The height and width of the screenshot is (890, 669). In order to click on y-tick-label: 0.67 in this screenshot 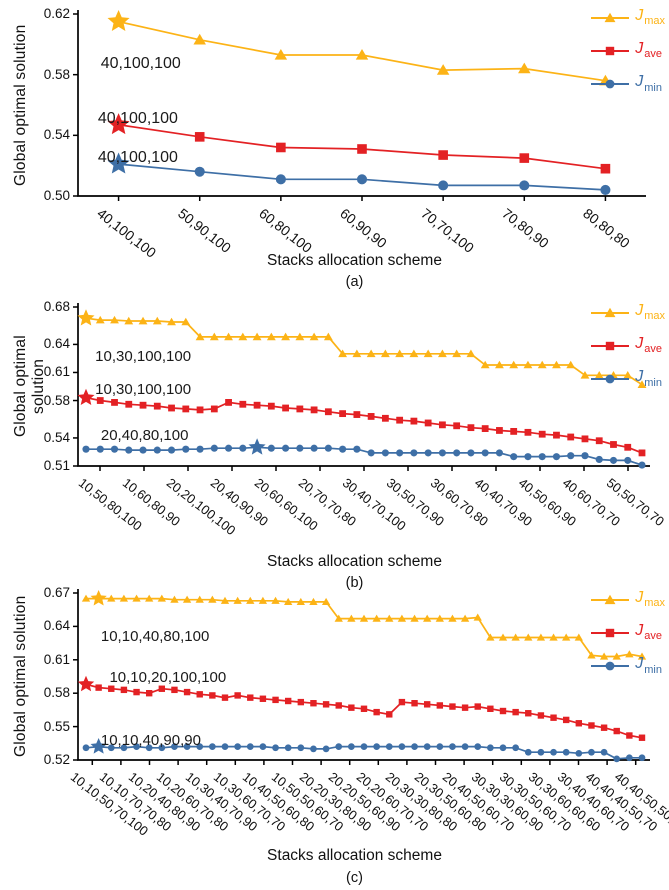, I will do `click(56, 592)`.